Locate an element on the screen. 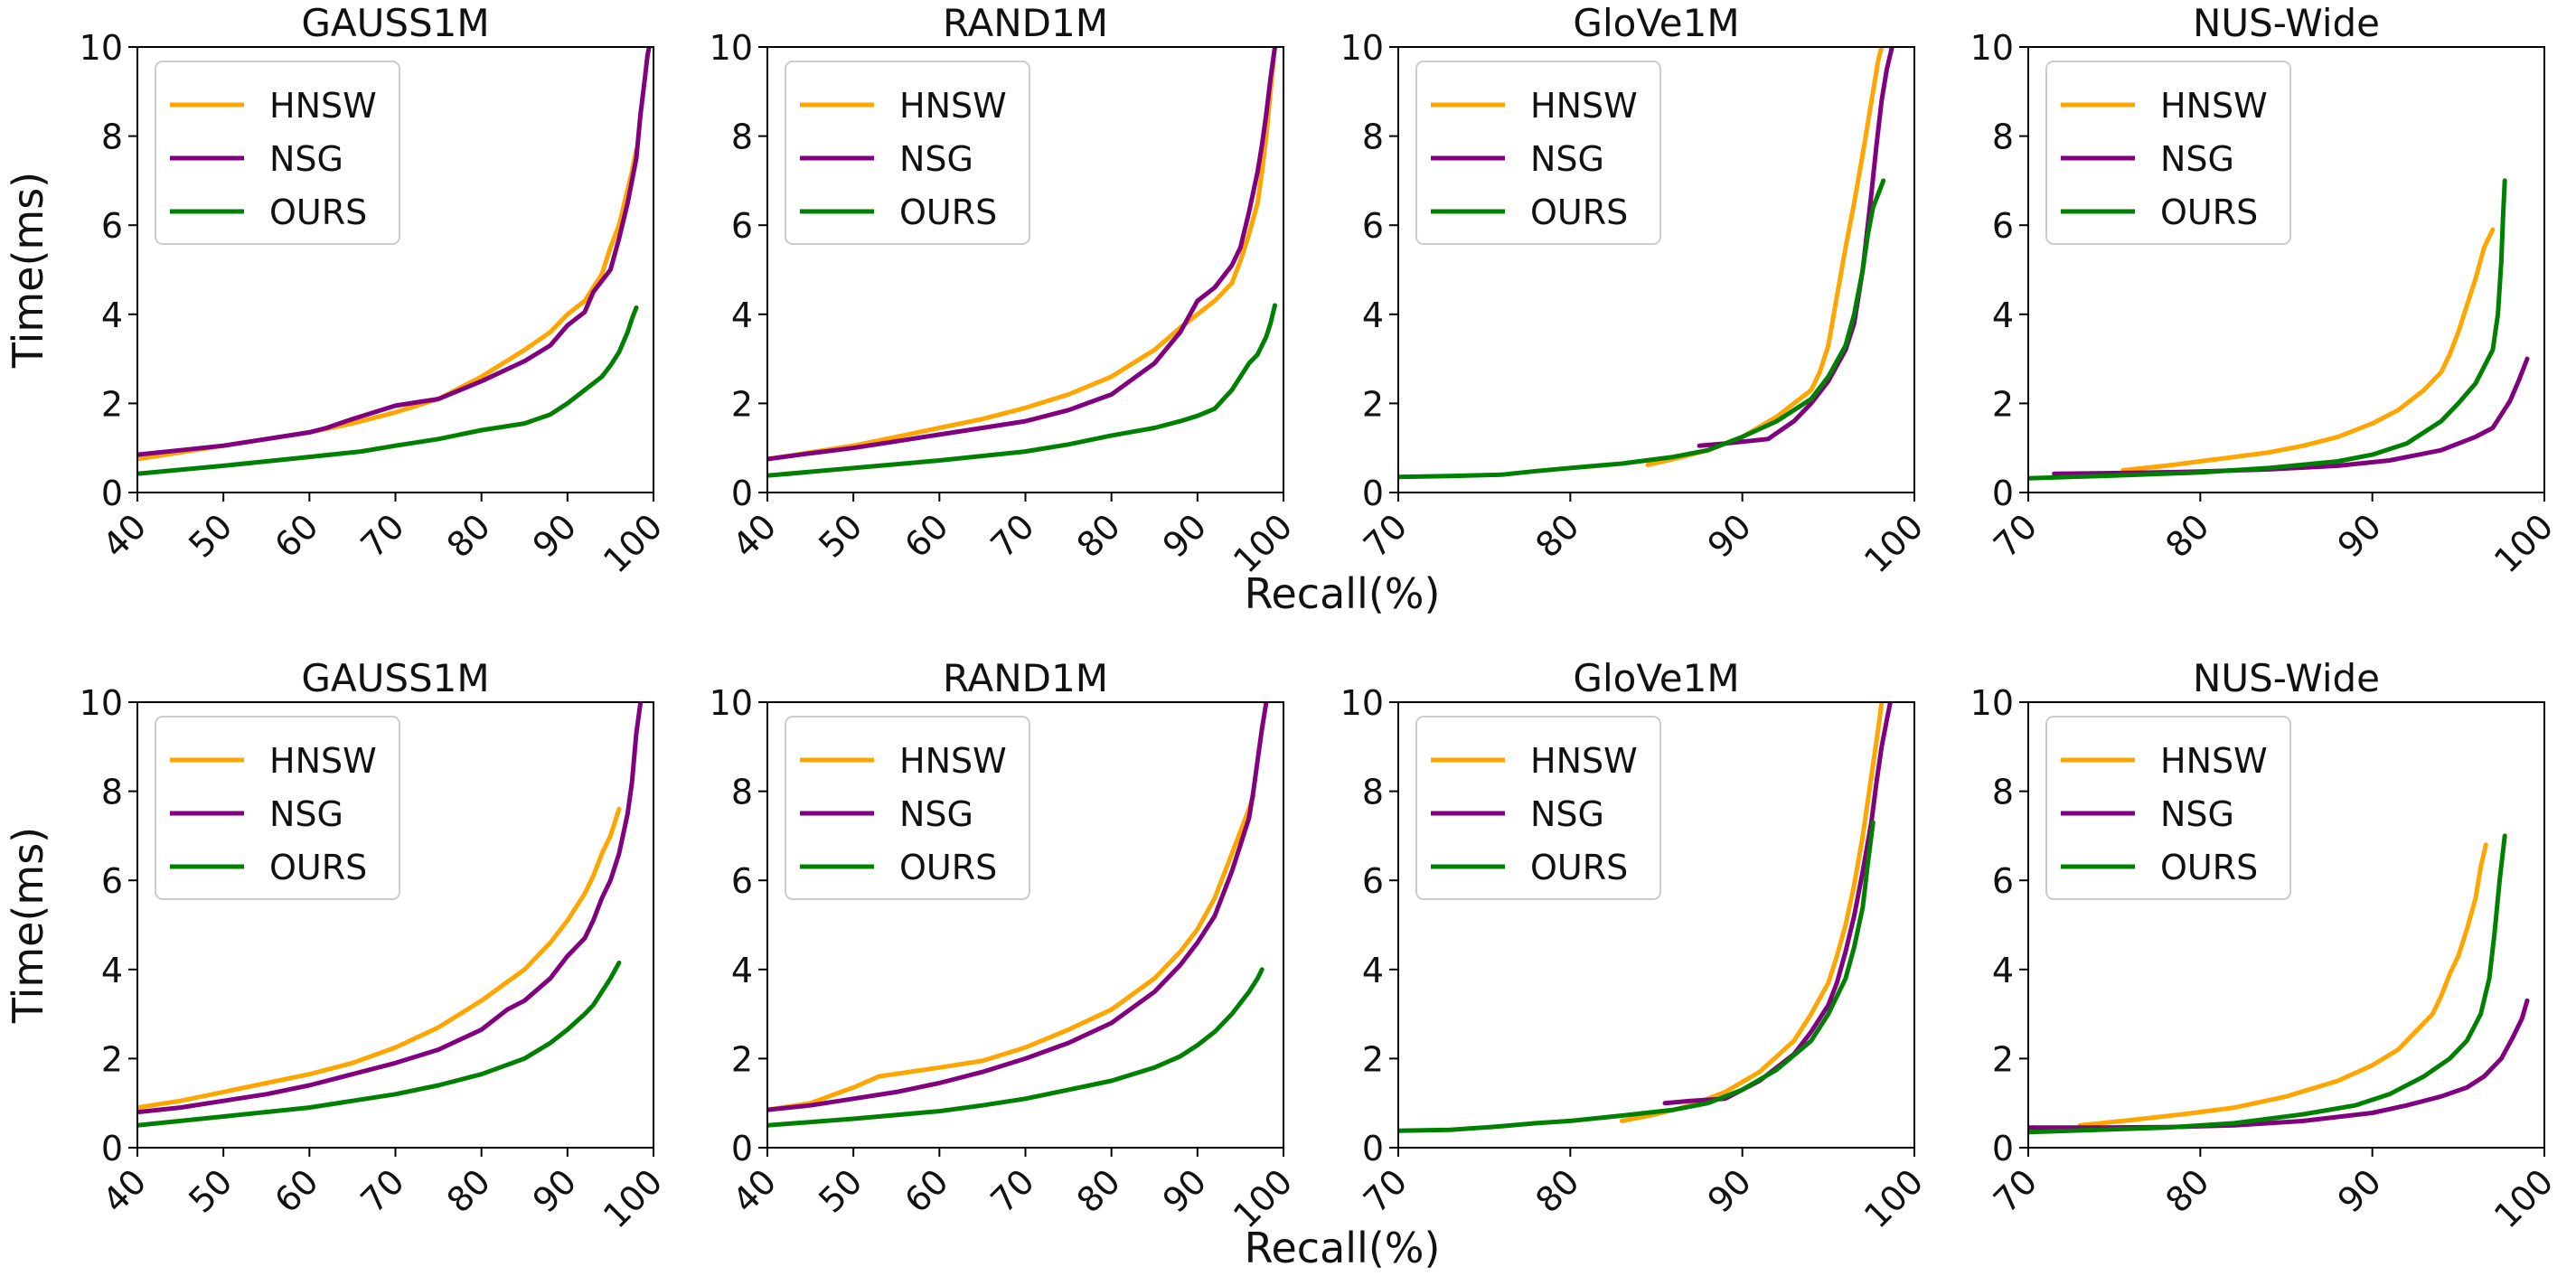 Image resolution: width=2576 pixels, height=1276 pixels. chart-title: GAUSS1M is located at coordinates (395, 678).